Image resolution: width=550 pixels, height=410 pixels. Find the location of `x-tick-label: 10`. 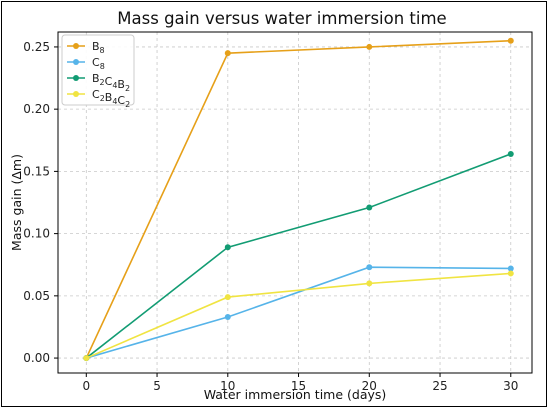

x-tick-label: 10 is located at coordinates (227, 386).